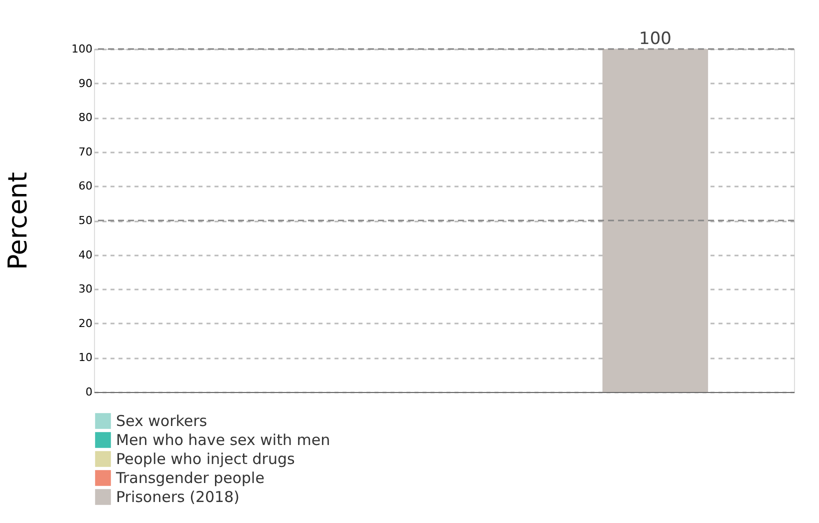 The image size is (819, 523). I want to click on y-tick-label: 80, so click(85, 117).